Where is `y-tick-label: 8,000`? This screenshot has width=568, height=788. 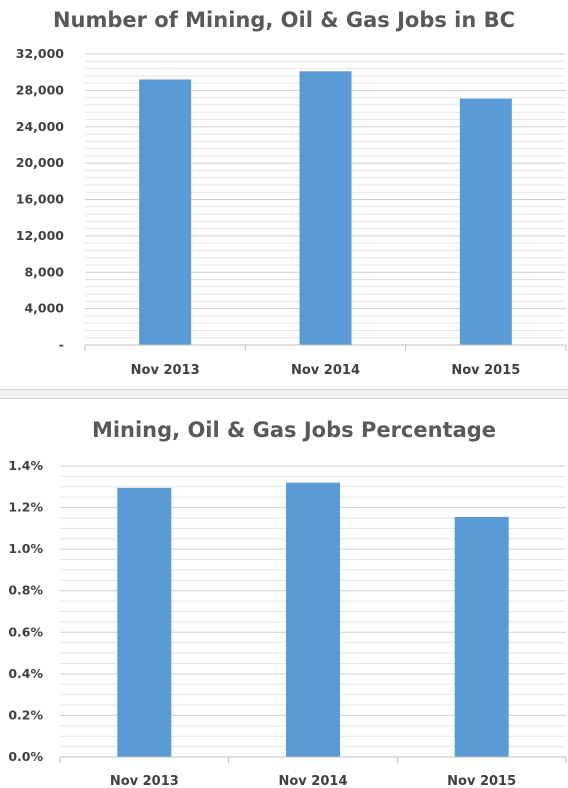 y-tick-label: 8,000 is located at coordinates (44, 271).